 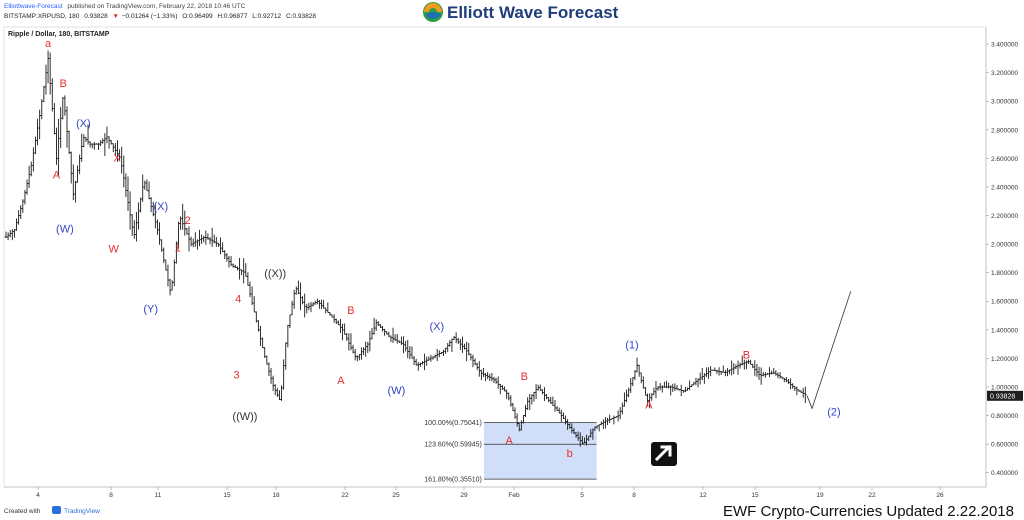 What do you see at coordinates (188, 221) in the screenshot?
I see `wave-label: 2` at bounding box center [188, 221].